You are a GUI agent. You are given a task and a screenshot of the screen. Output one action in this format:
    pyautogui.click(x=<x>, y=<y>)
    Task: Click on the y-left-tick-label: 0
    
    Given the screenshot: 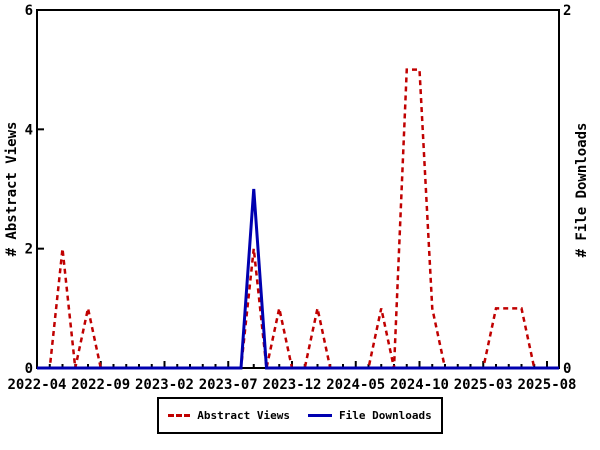 What is the action you would take?
    pyautogui.click(x=29, y=369)
    